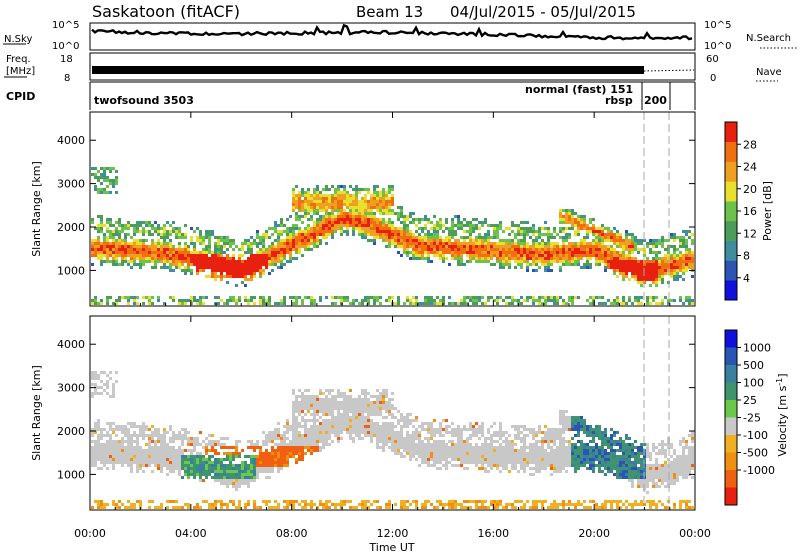 The width and height of the screenshot is (800, 554). Describe the element at coordinates (18, 59) in the screenshot. I see `freq-label-1: Freq.` at that location.